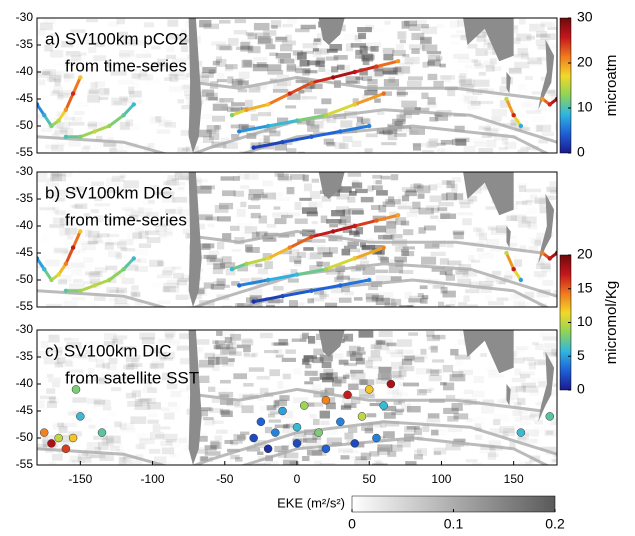 Image resolution: width=635 pixels, height=536 pixels. I want to click on y-tick-label: -30, so click(25, 329).